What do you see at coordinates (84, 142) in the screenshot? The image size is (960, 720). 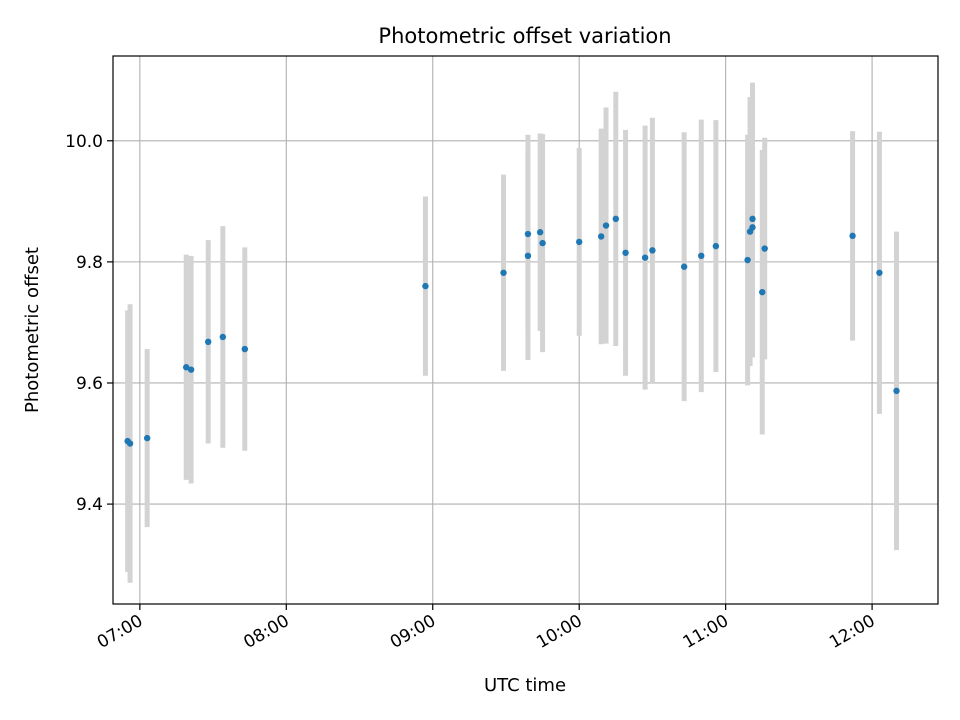 I see `y-tick-label: 10.0` at bounding box center [84, 142].